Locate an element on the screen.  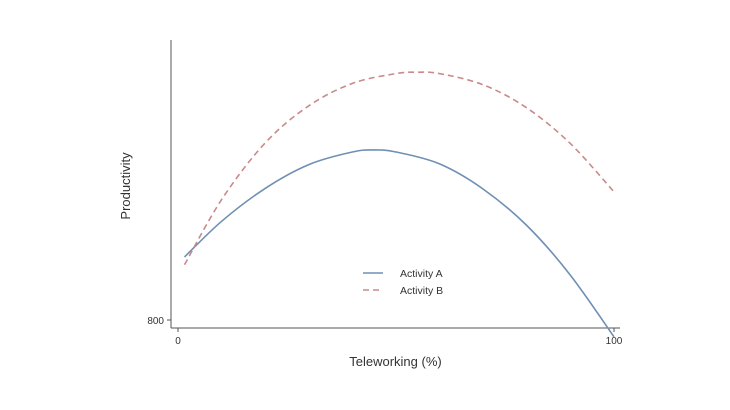
y-tick-label: 800 is located at coordinates (155, 321).